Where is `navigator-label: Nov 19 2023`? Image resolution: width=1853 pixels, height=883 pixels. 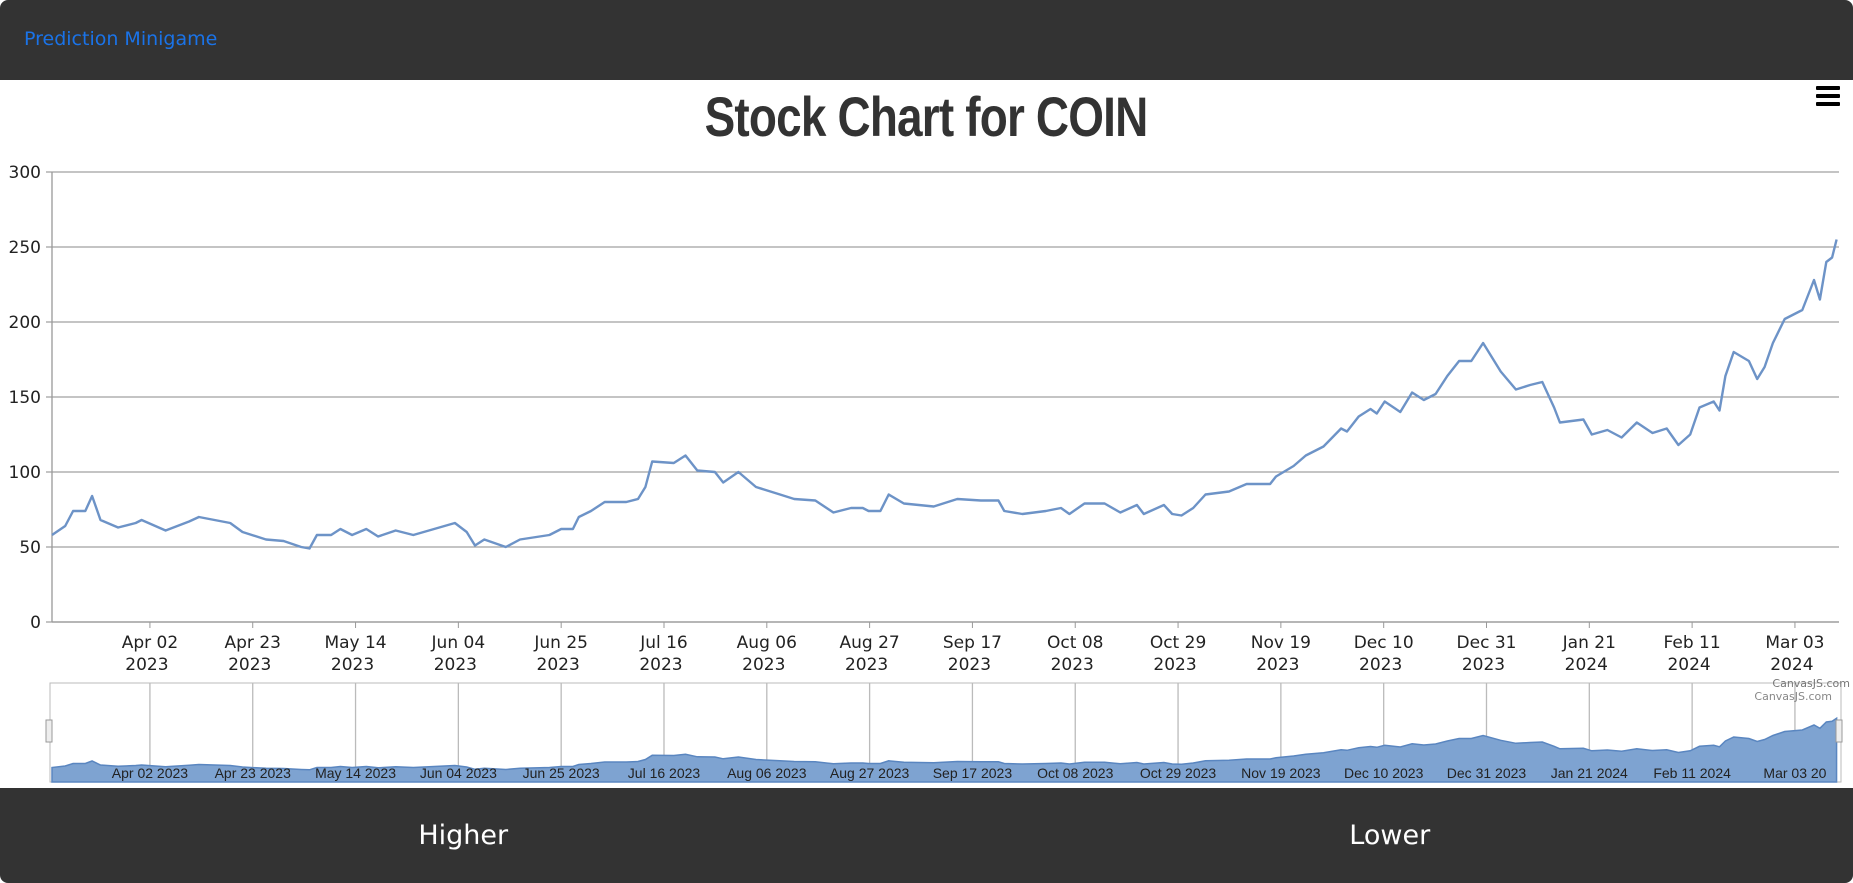 navigator-label: Nov 19 2023 is located at coordinates (1281, 773).